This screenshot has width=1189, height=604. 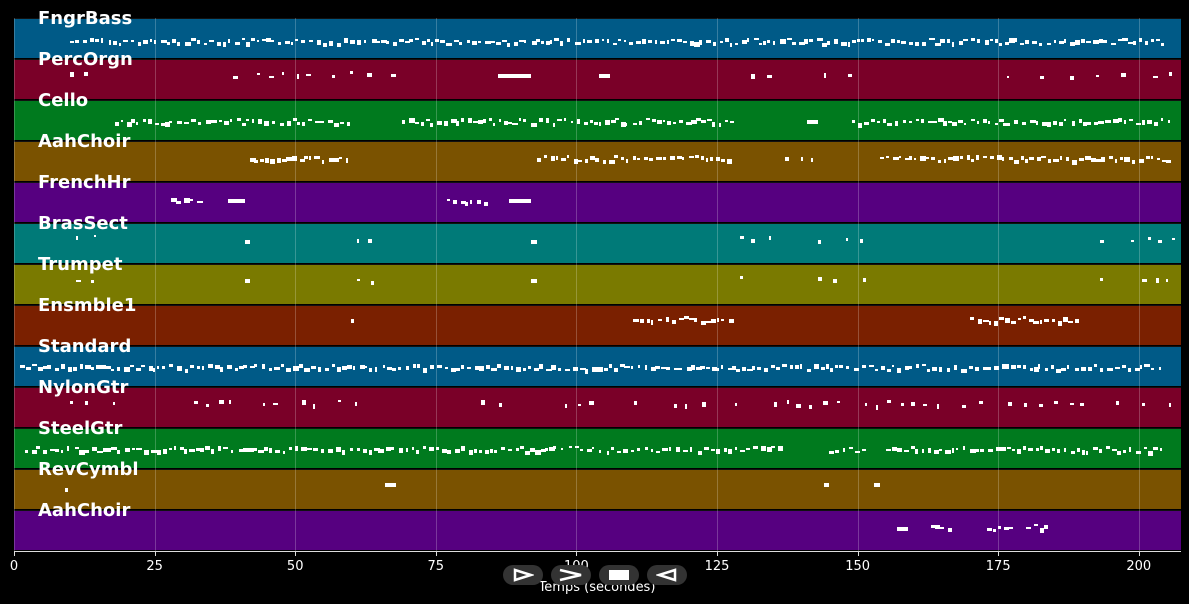 I want to click on play-button, so click(x=523, y=575).